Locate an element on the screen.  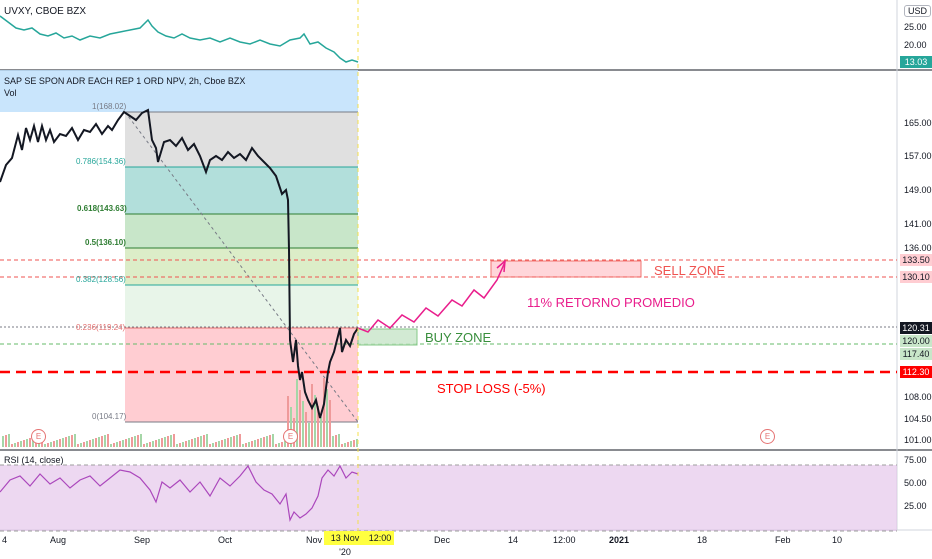
target-return-label: 11% RETORNO PROMEDIO is located at coordinates (611, 302).